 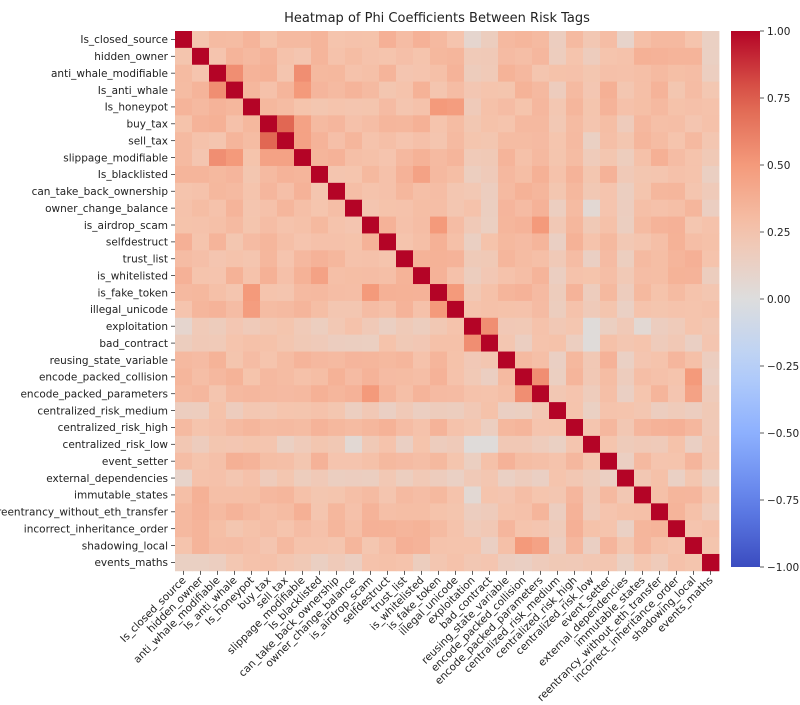 What do you see at coordinates (778, 166) in the screenshot?
I see `colorbar-tick-label: 0.50` at bounding box center [778, 166].